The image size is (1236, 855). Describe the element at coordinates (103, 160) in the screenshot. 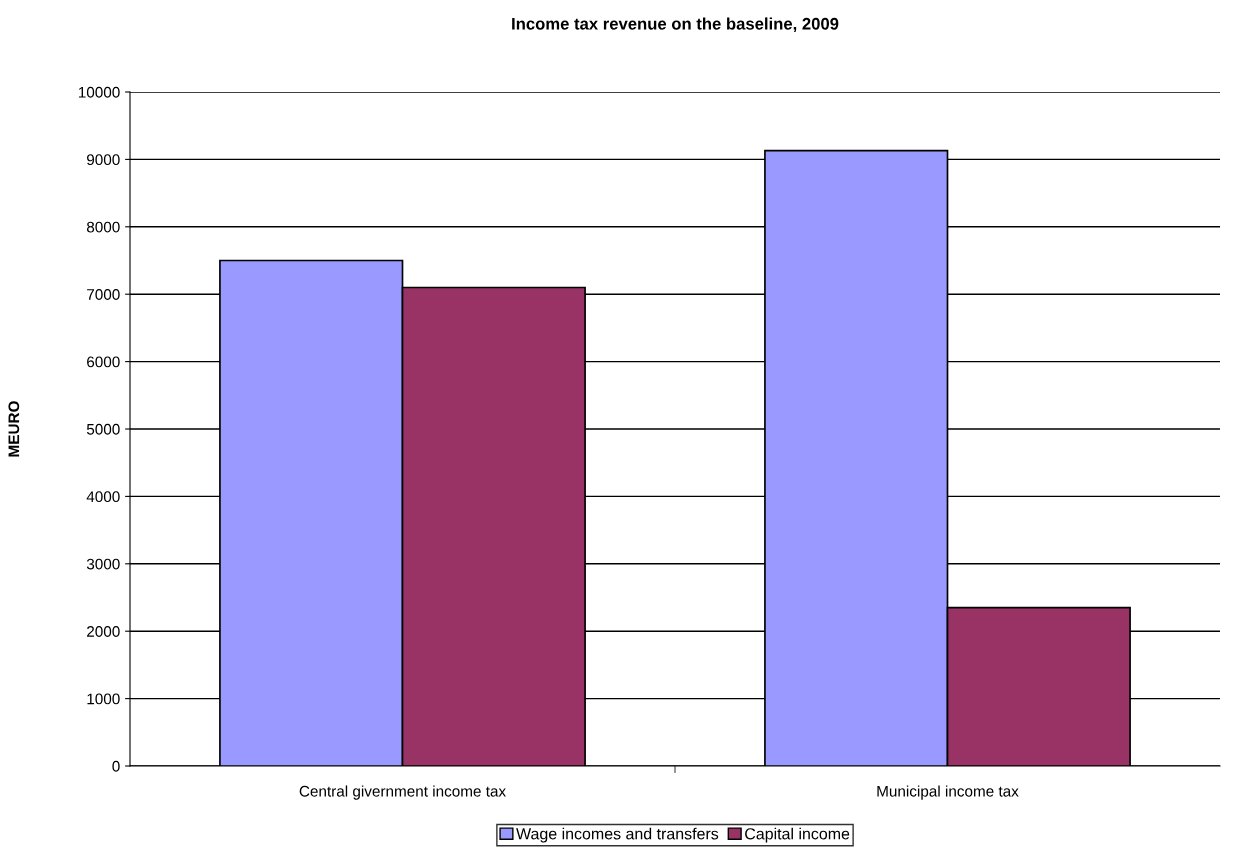

I see `y-tick-label: 9000` at that location.